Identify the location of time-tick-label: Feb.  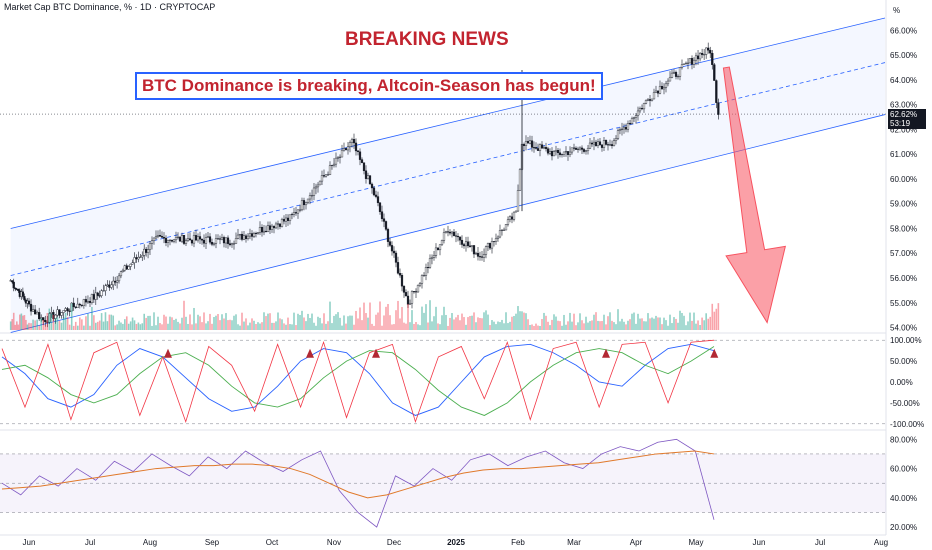
(518, 542).